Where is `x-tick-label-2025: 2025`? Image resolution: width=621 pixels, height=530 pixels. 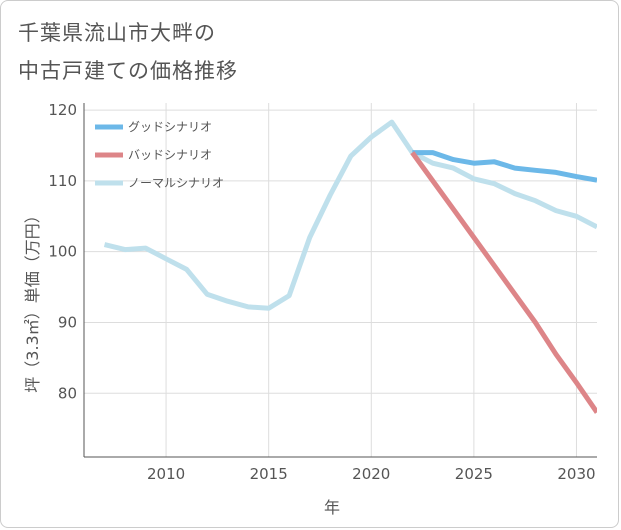
x-tick-label-2025: 2025 is located at coordinates (474, 474).